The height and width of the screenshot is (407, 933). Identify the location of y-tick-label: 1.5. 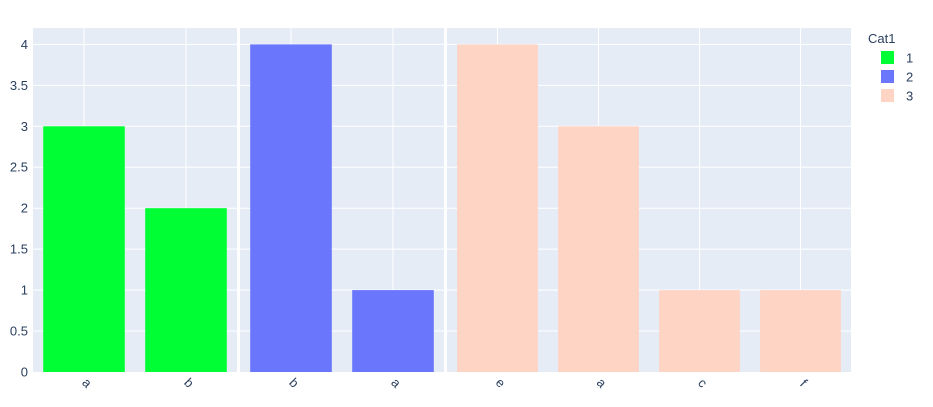
(19, 249).